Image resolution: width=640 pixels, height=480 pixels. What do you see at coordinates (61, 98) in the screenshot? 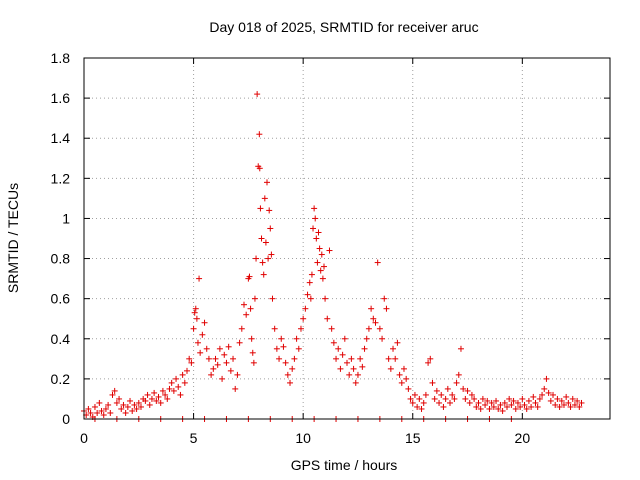
I see `y-tick-label: 1.6` at bounding box center [61, 98].